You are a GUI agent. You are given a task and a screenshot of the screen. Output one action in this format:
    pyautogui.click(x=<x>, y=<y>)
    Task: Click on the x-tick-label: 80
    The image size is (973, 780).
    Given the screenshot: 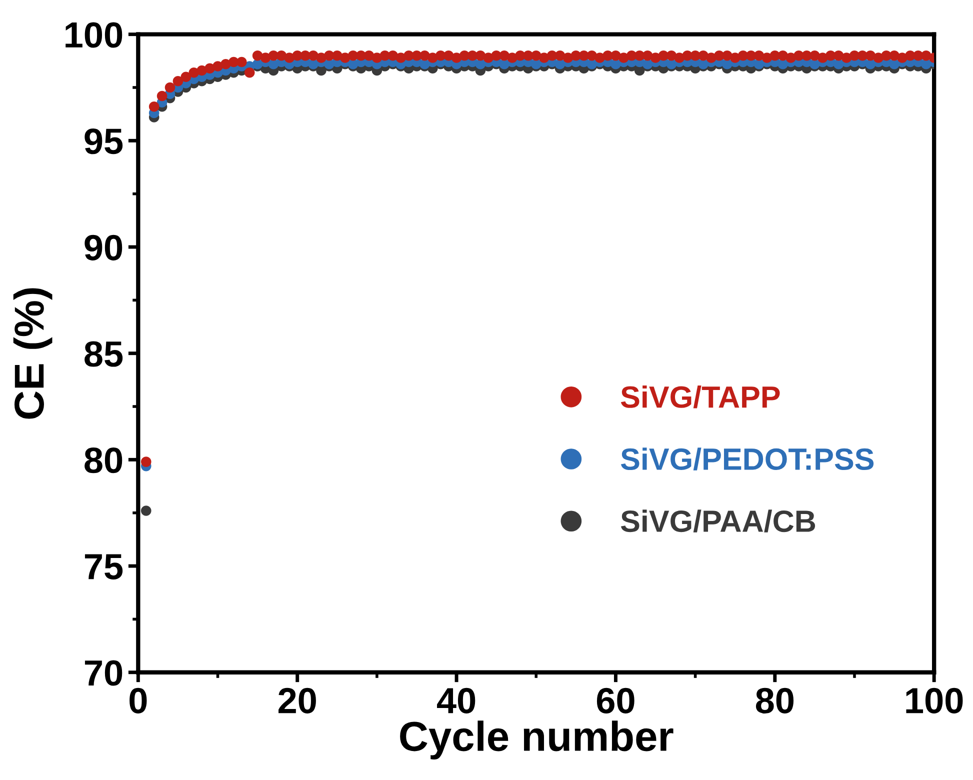 What is the action you would take?
    pyautogui.click(x=775, y=701)
    